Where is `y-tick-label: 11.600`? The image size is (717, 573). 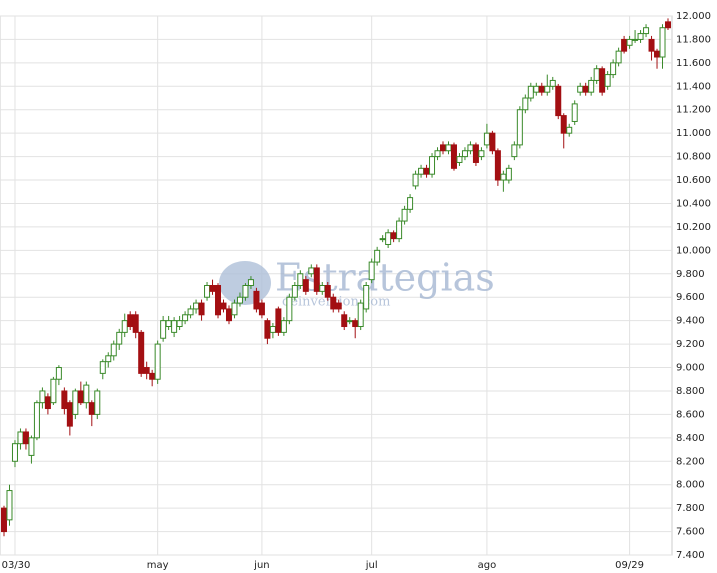 y-tick-label: 11.600 is located at coordinates (693, 63).